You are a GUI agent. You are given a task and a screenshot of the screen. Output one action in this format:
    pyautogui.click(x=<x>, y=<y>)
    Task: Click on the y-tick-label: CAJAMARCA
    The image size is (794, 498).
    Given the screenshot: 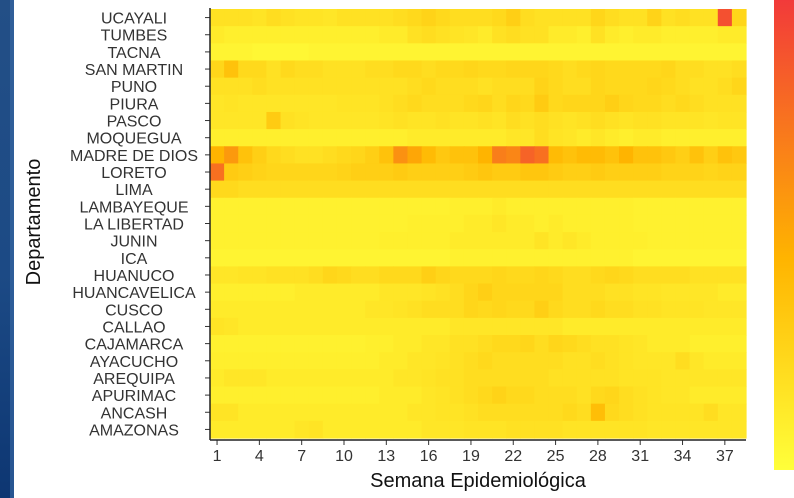 What is the action you would take?
    pyautogui.click(x=134, y=345)
    